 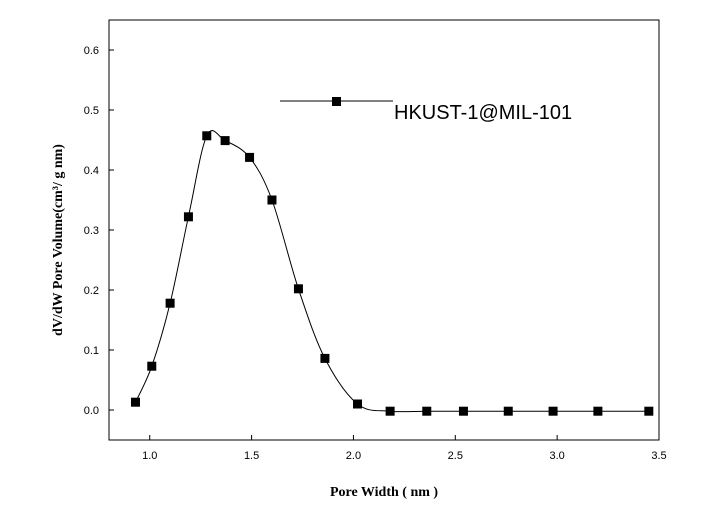 I want to click on y-tick-labels: 0.0 0.1 0.2 0.3 0.4 0.5 0.6, so click(x=91, y=231).